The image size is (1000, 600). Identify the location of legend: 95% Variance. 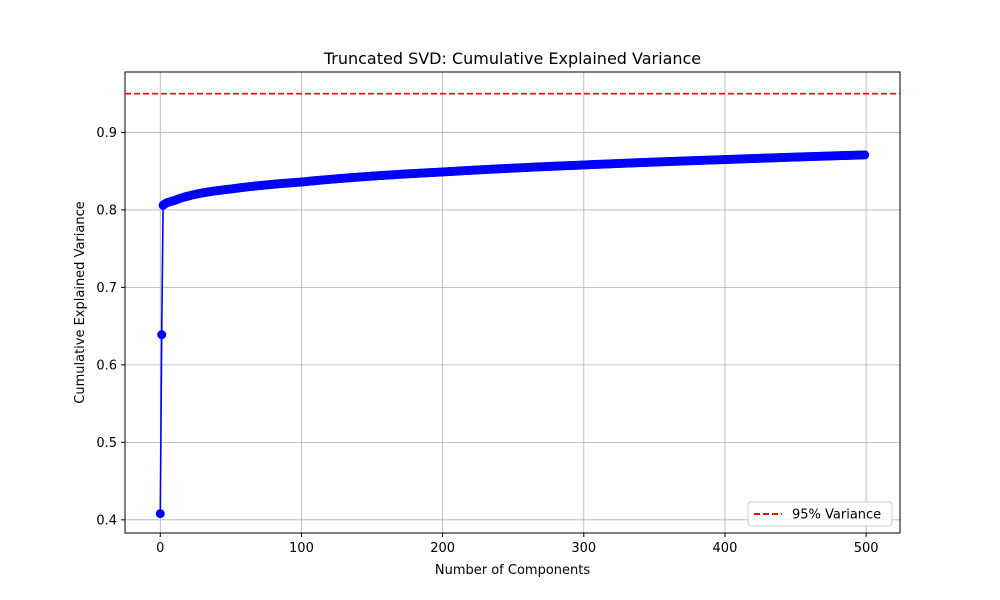
(820, 514).